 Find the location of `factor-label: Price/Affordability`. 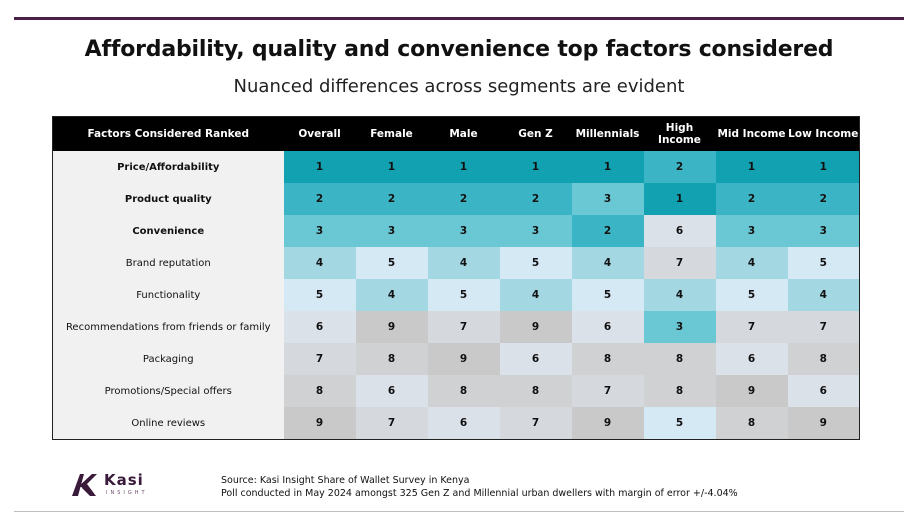

factor-label: Price/Affordability is located at coordinates (168, 167).